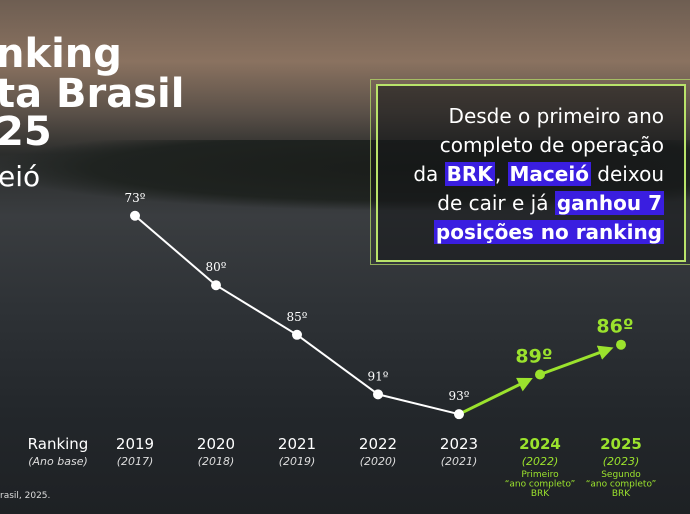 The height and width of the screenshot is (514, 690). Describe the element at coordinates (621, 444) in the screenshot. I see `x-tick-label: 2025` at that location.